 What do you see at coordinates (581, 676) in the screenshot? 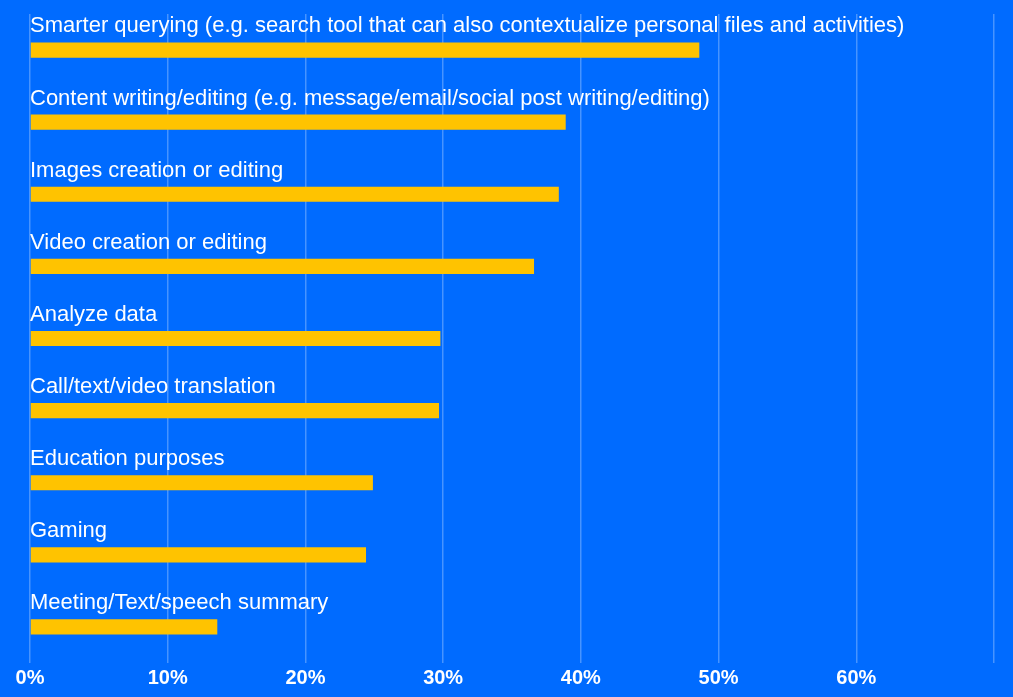
I see `x-tick-label: 40%` at bounding box center [581, 676].